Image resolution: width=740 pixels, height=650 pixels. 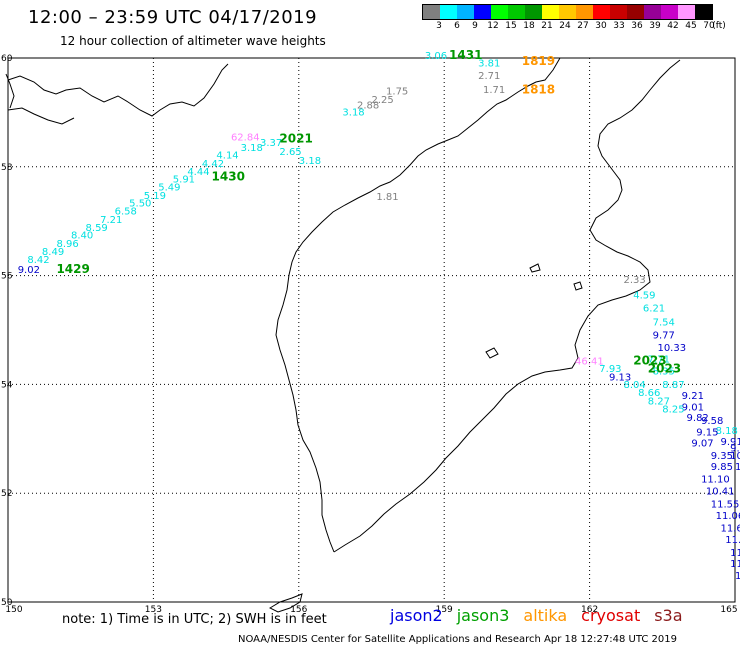 What do you see at coordinates (444, 610) in the screenshot?
I see `lon-tick-label: 159` at bounding box center [444, 610].